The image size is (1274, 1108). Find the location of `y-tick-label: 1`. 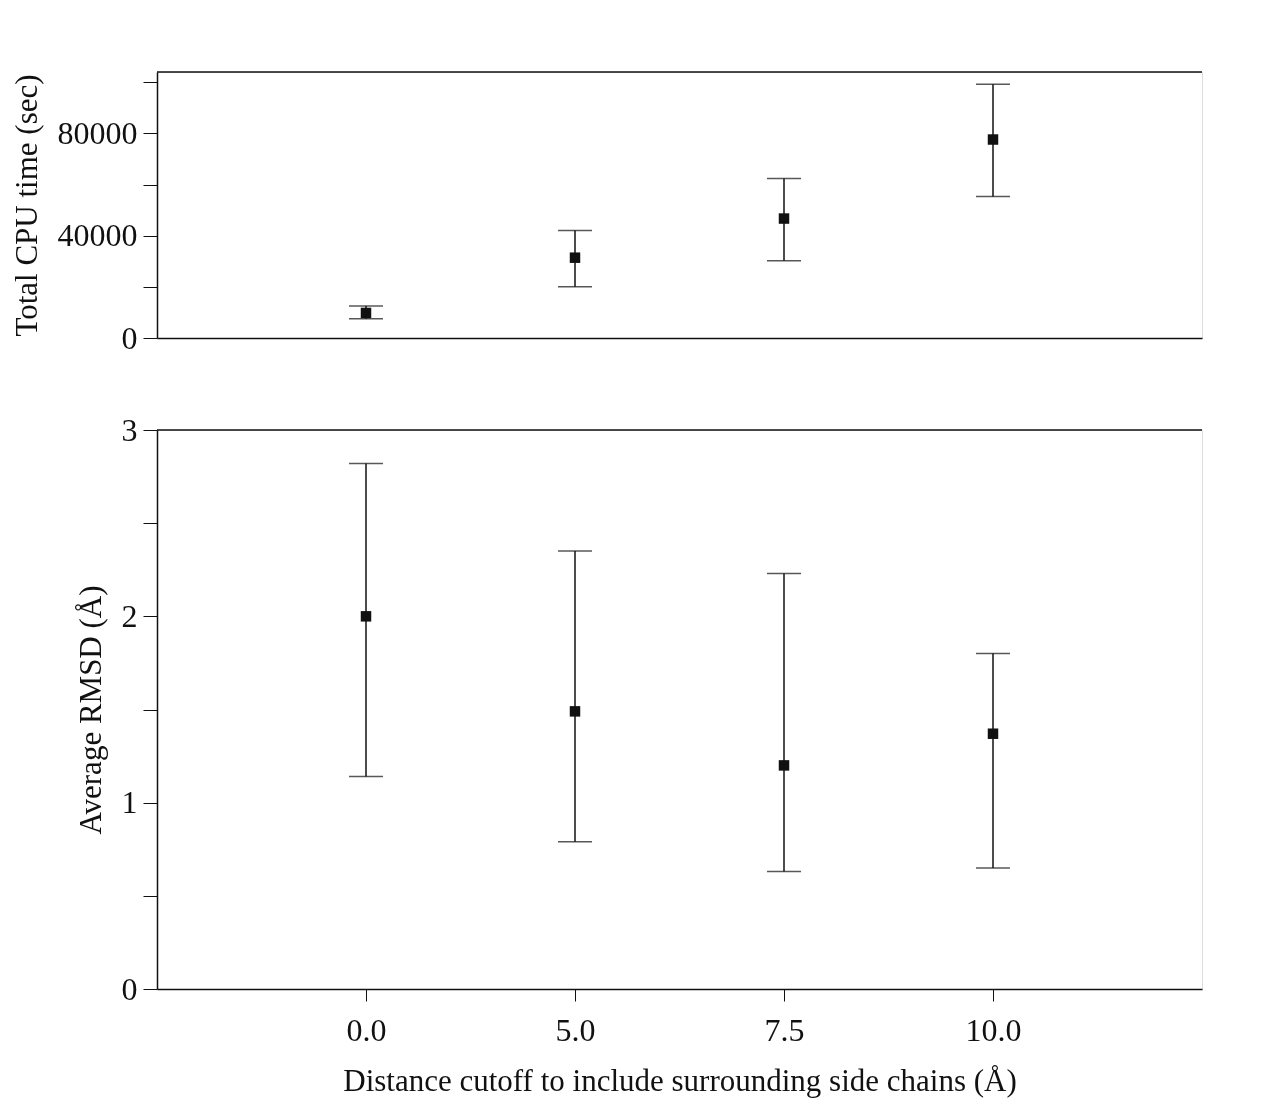

y-tick-label: 1 is located at coordinates (129, 802).